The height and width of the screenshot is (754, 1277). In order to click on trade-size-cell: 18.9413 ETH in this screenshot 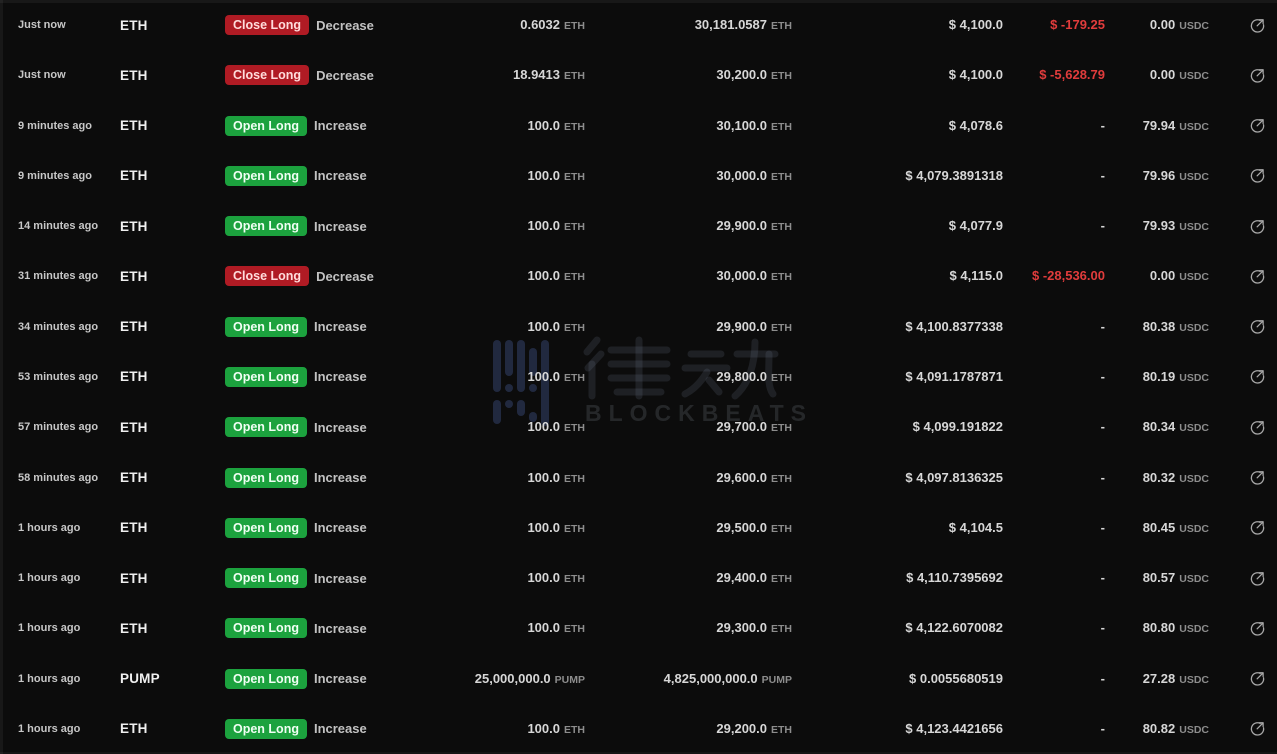, I will do `click(480, 75)`.